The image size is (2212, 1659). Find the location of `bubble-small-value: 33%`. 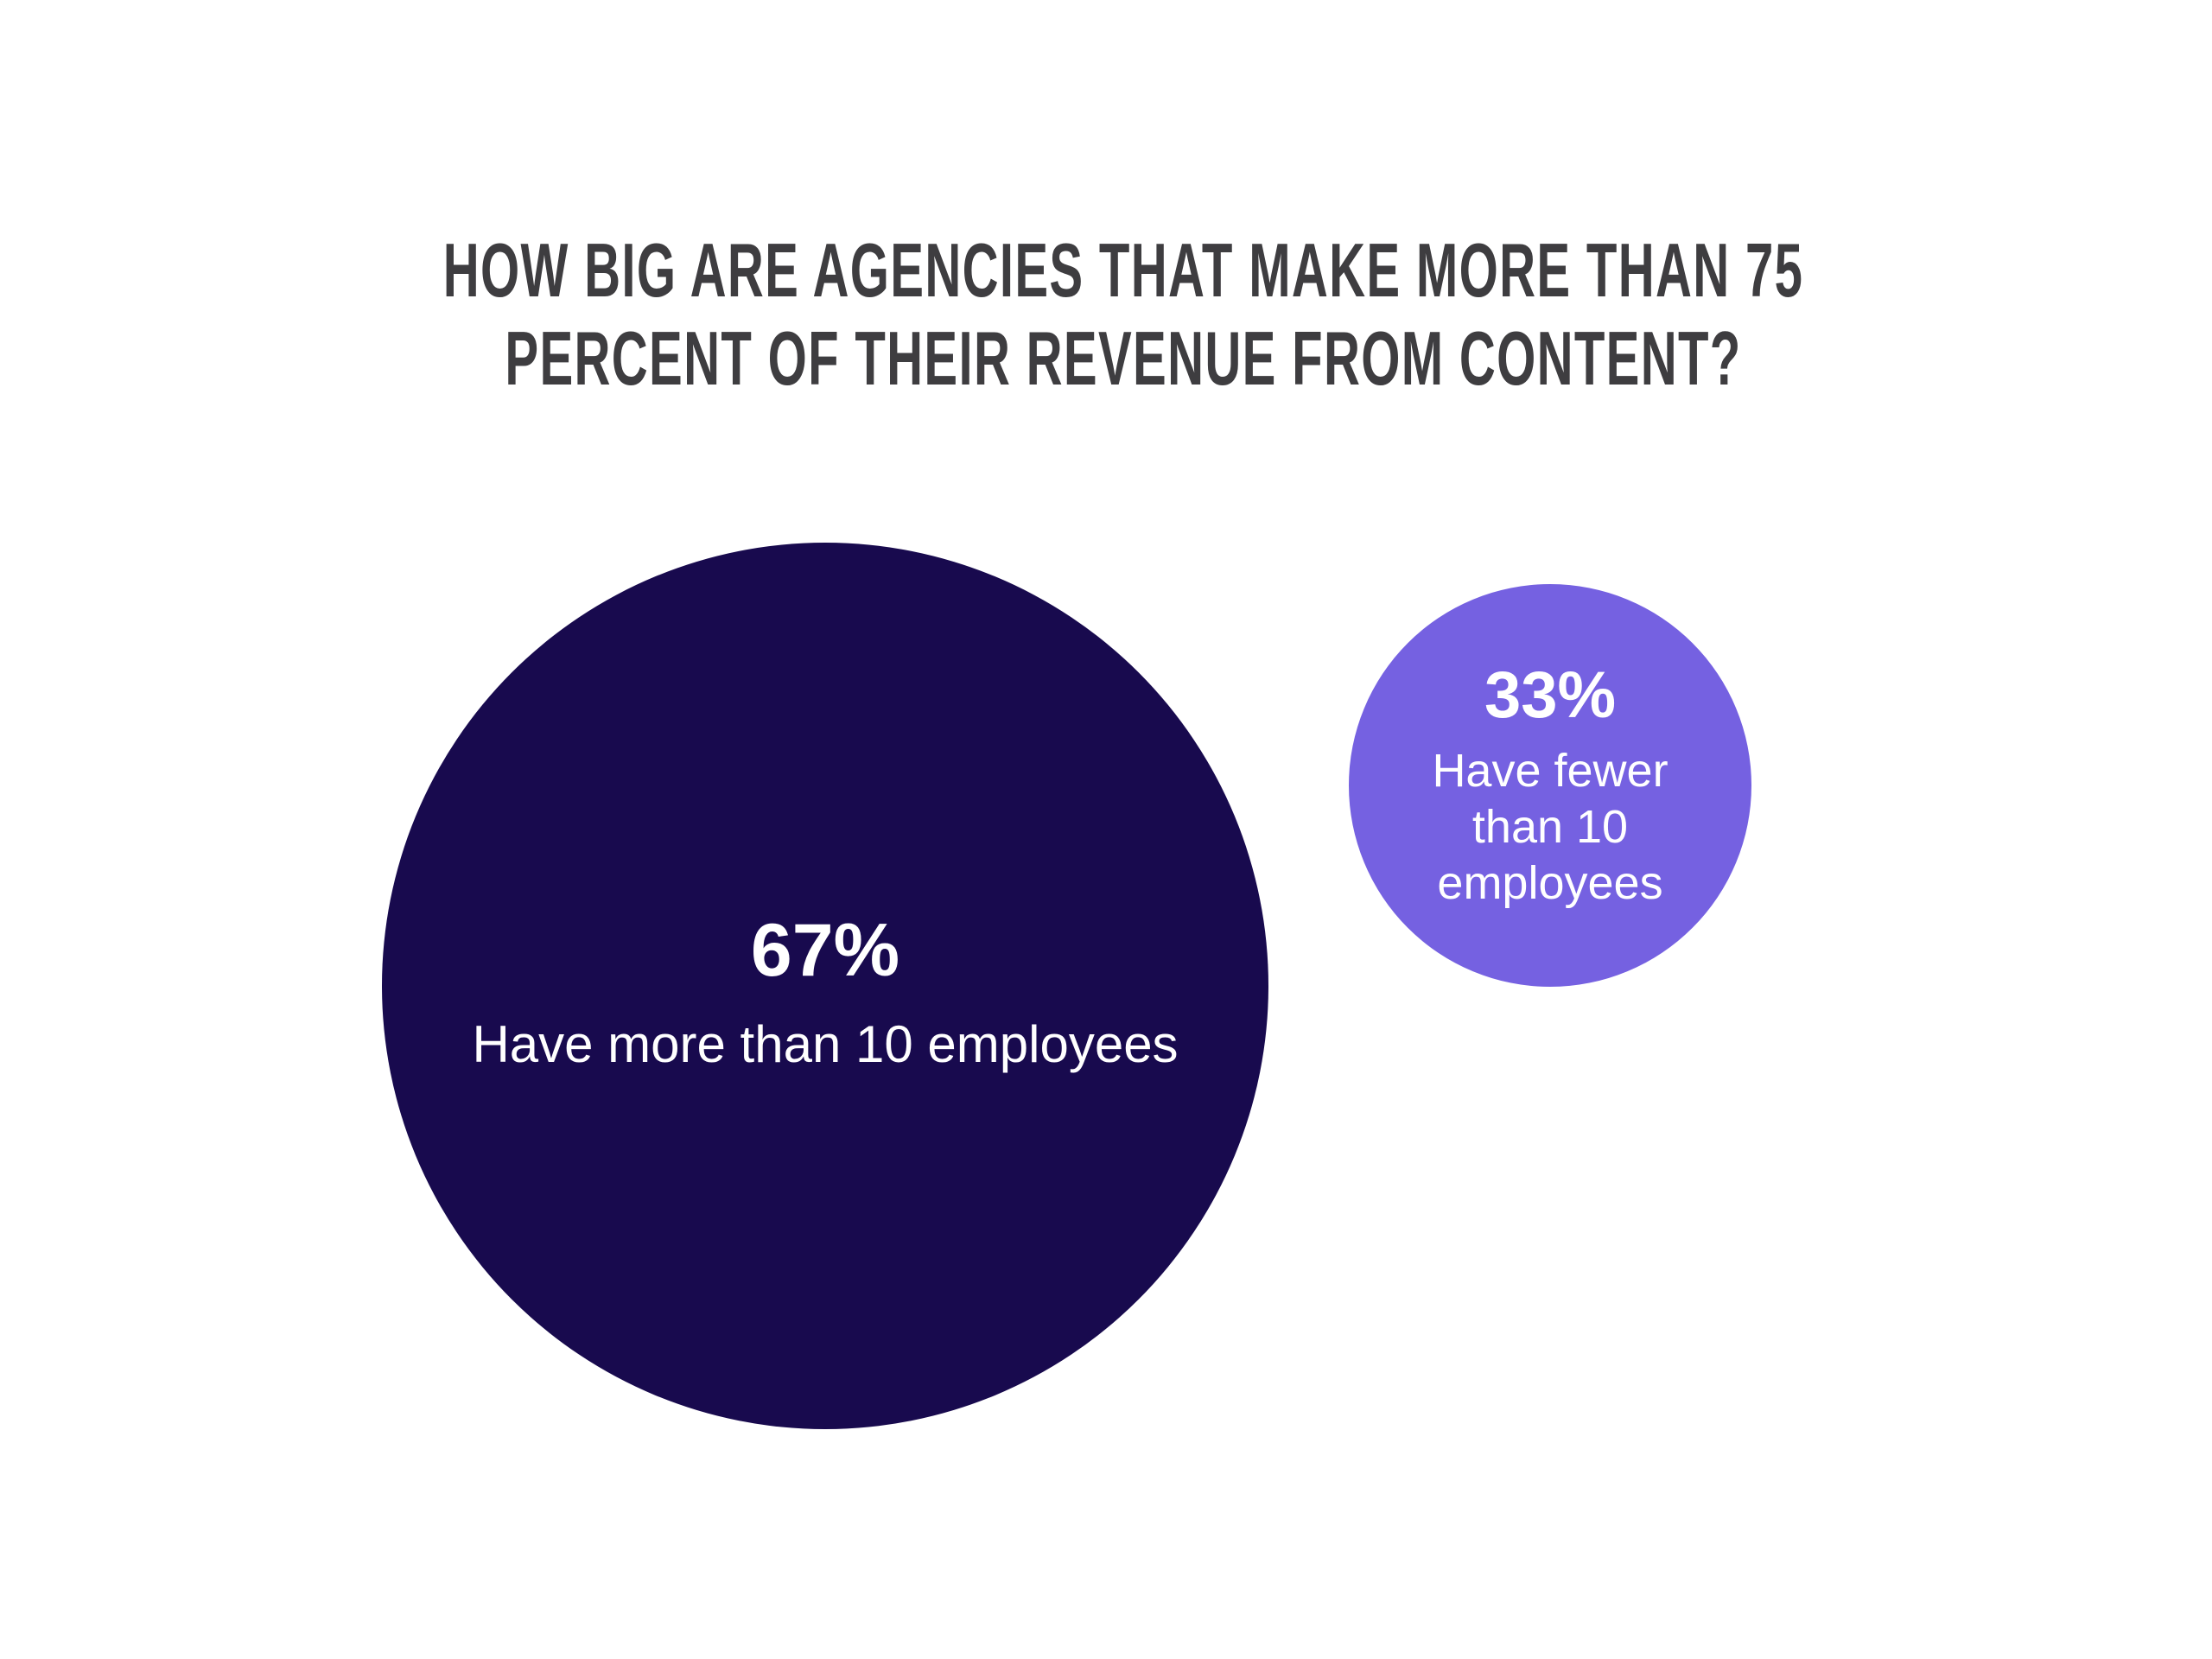

bubble-small-value: 33% is located at coordinates (1550, 695).